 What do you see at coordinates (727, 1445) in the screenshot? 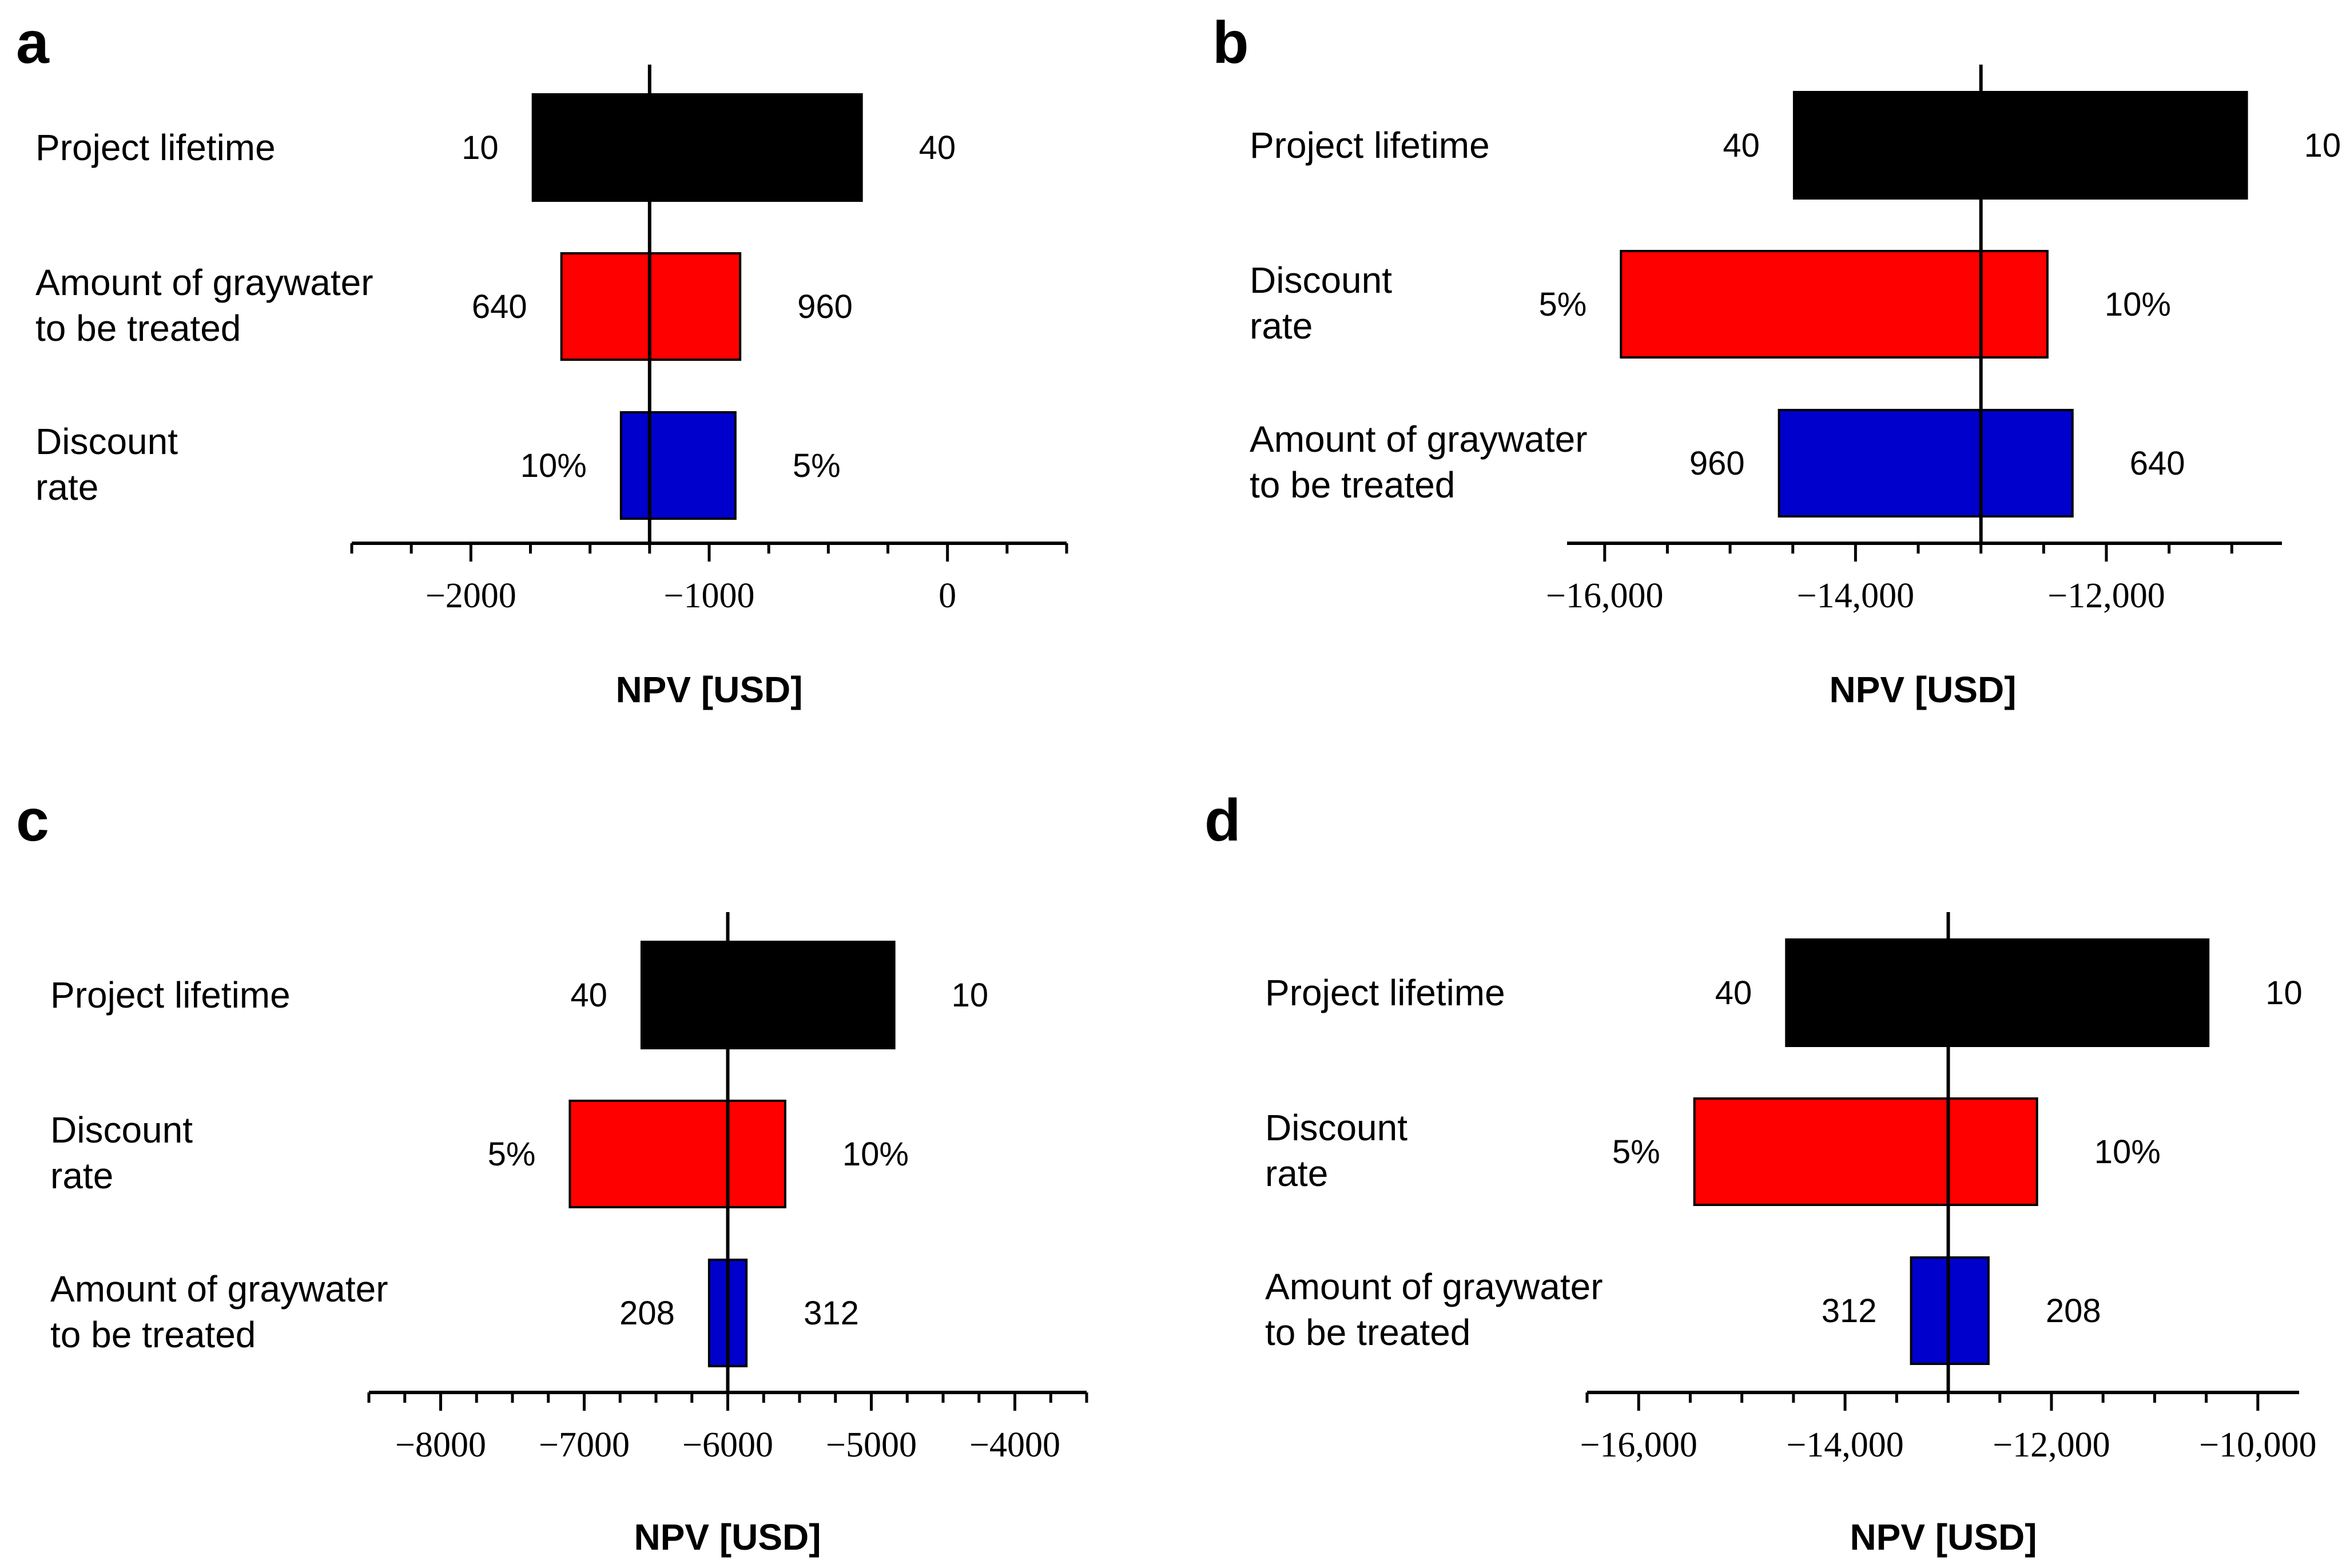
I see `x-tick-label: −6000` at bounding box center [727, 1445].